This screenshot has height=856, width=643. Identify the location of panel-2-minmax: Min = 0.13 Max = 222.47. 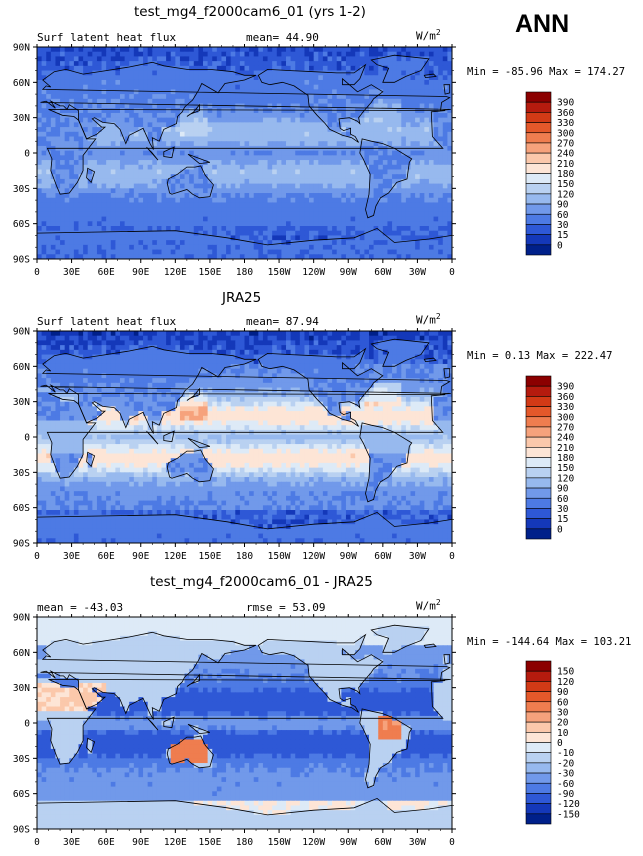
(540, 356).